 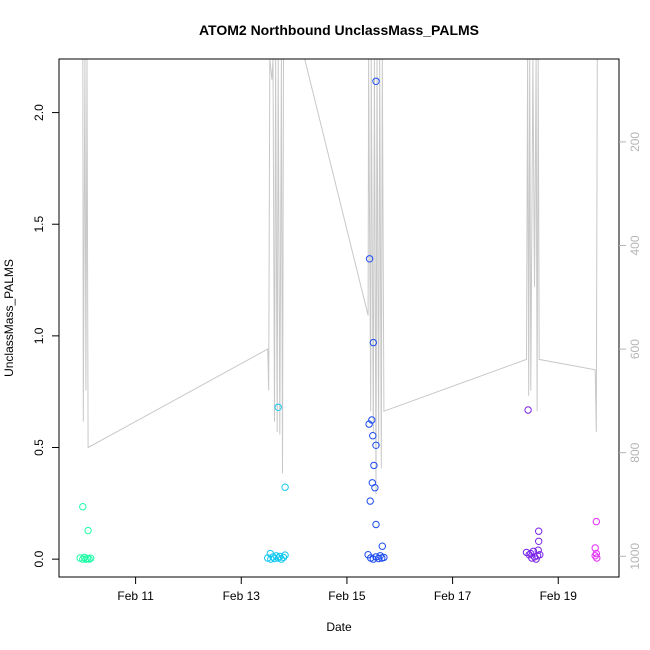 What do you see at coordinates (635, 349) in the screenshot?
I see `y2-tick-label: 600` at bounding box center [635, 349].